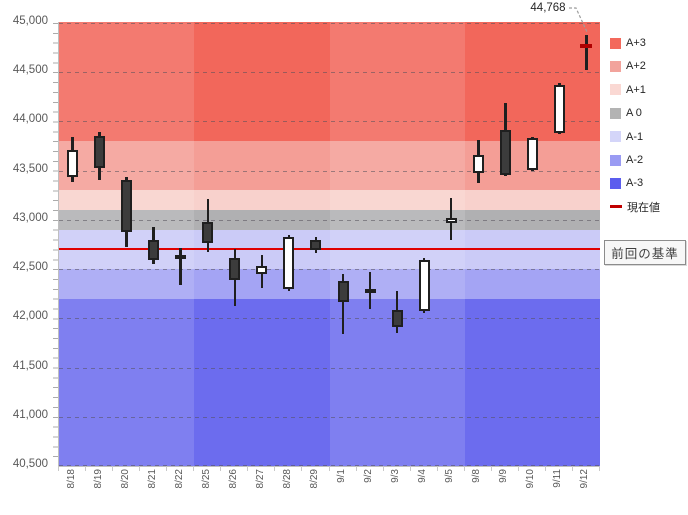 This screenshot has width=688, height=515. Describe the element at coordinates (397, 318) in the screenshot. I see `candle-body-9/3` at that location.